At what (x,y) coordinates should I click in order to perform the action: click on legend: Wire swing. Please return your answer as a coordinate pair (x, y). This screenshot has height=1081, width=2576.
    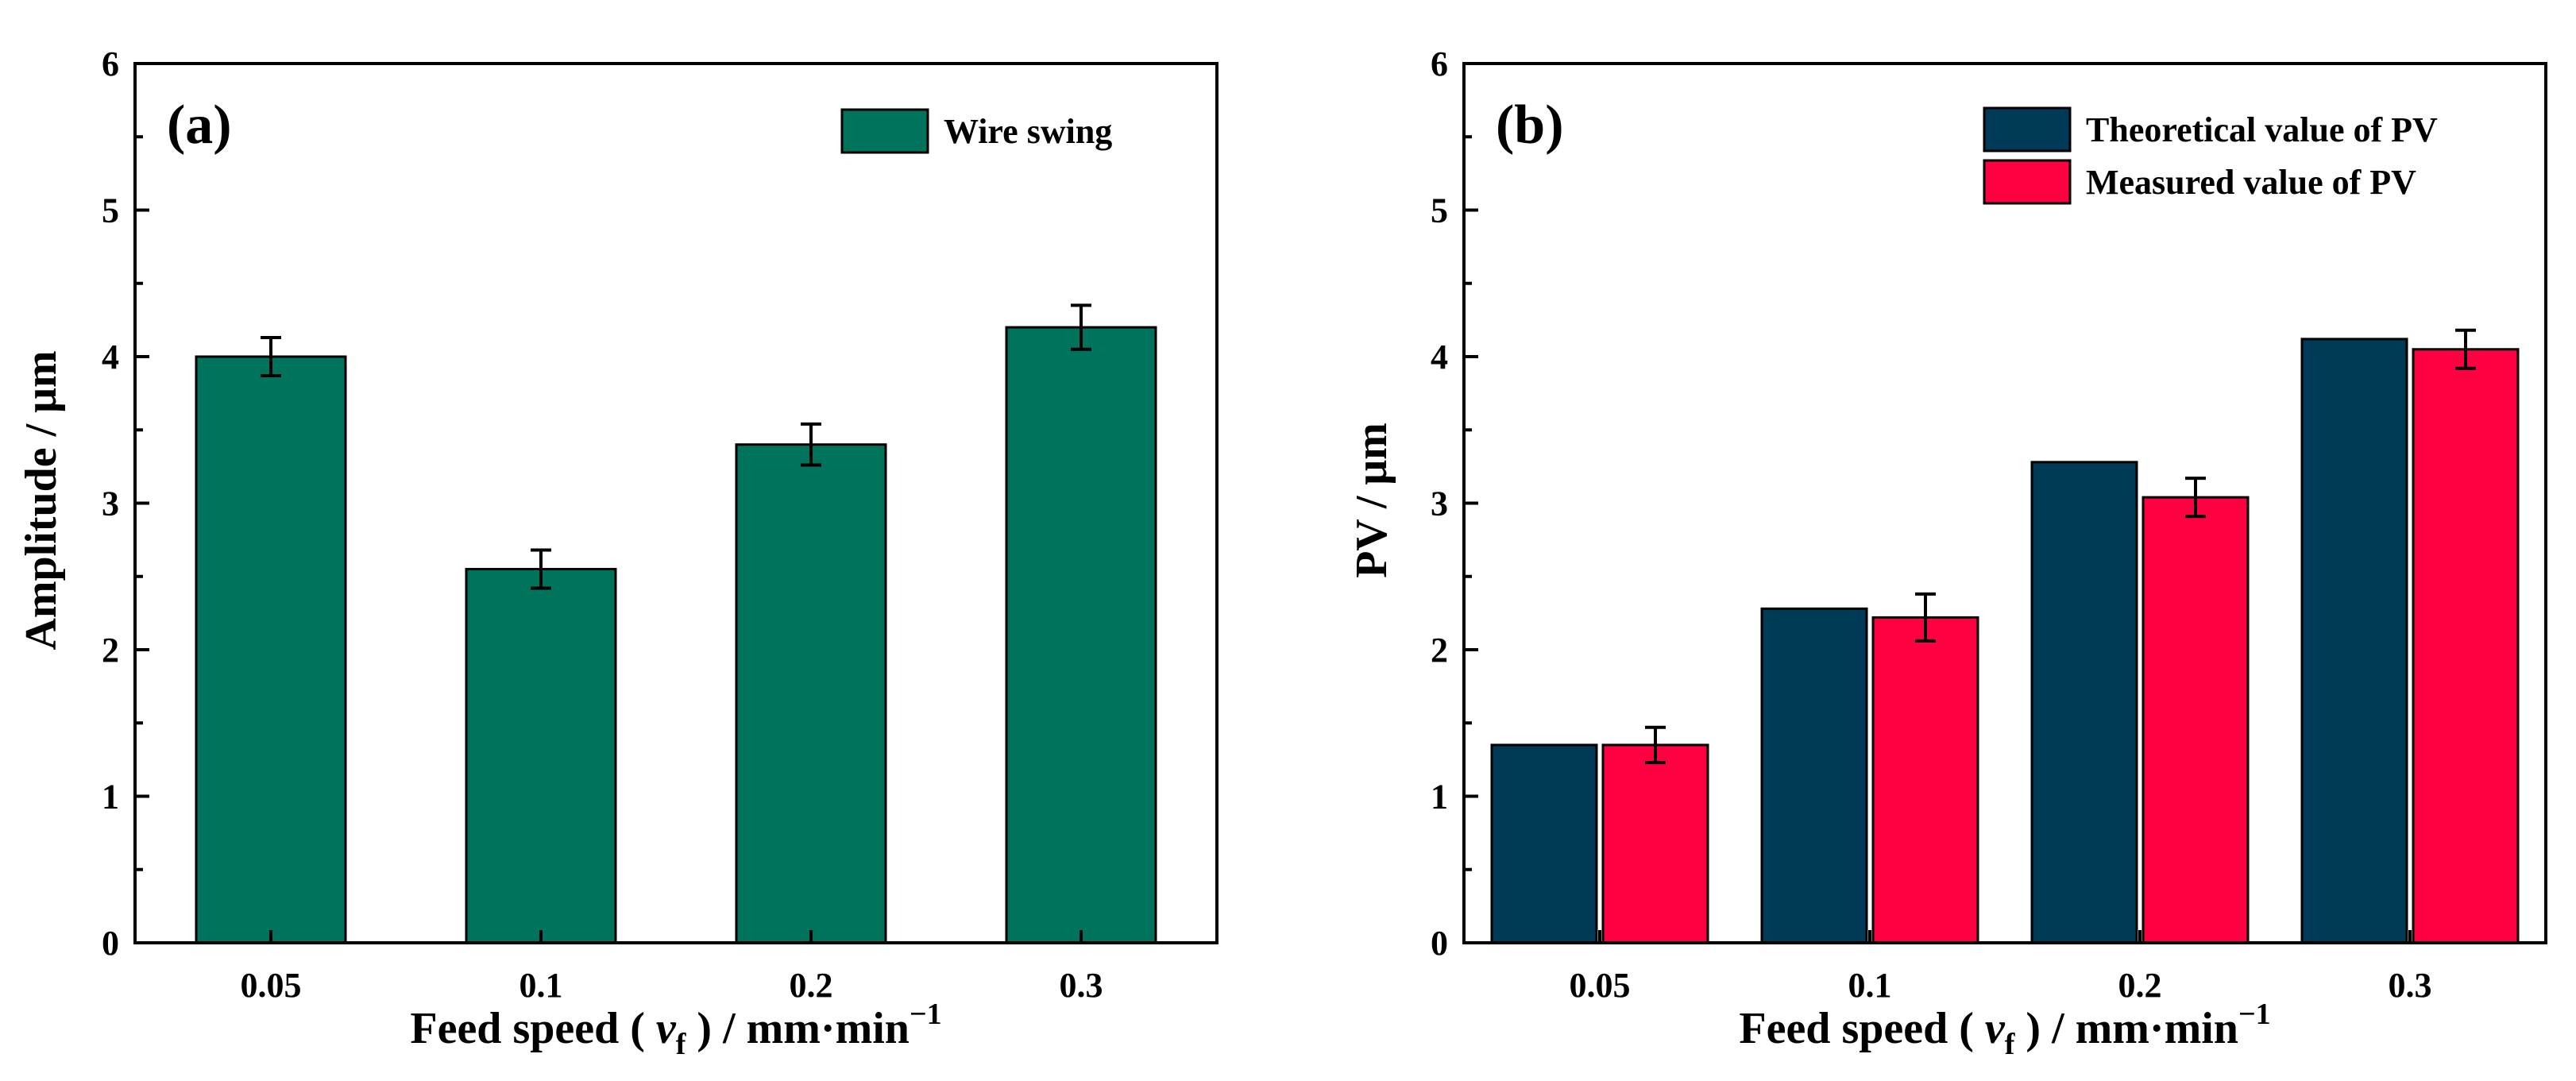
    Looking at the image, I should click on (976, 131).